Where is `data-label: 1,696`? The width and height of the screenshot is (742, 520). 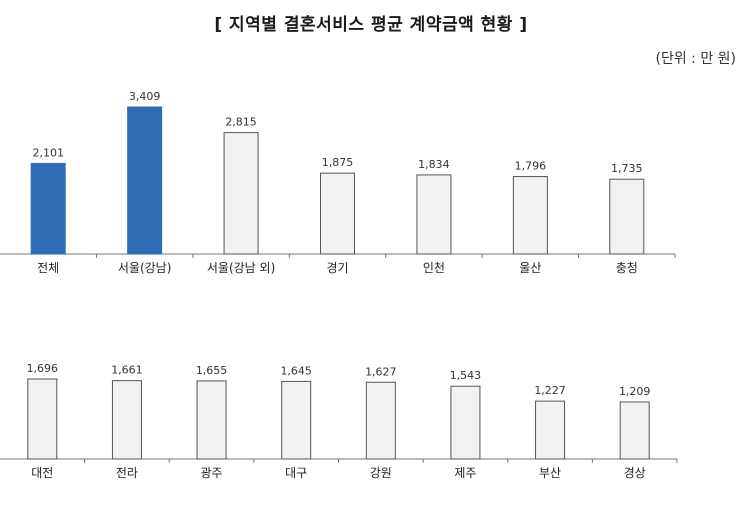 data-label: 1,696 is located at coordinates (43, 368).